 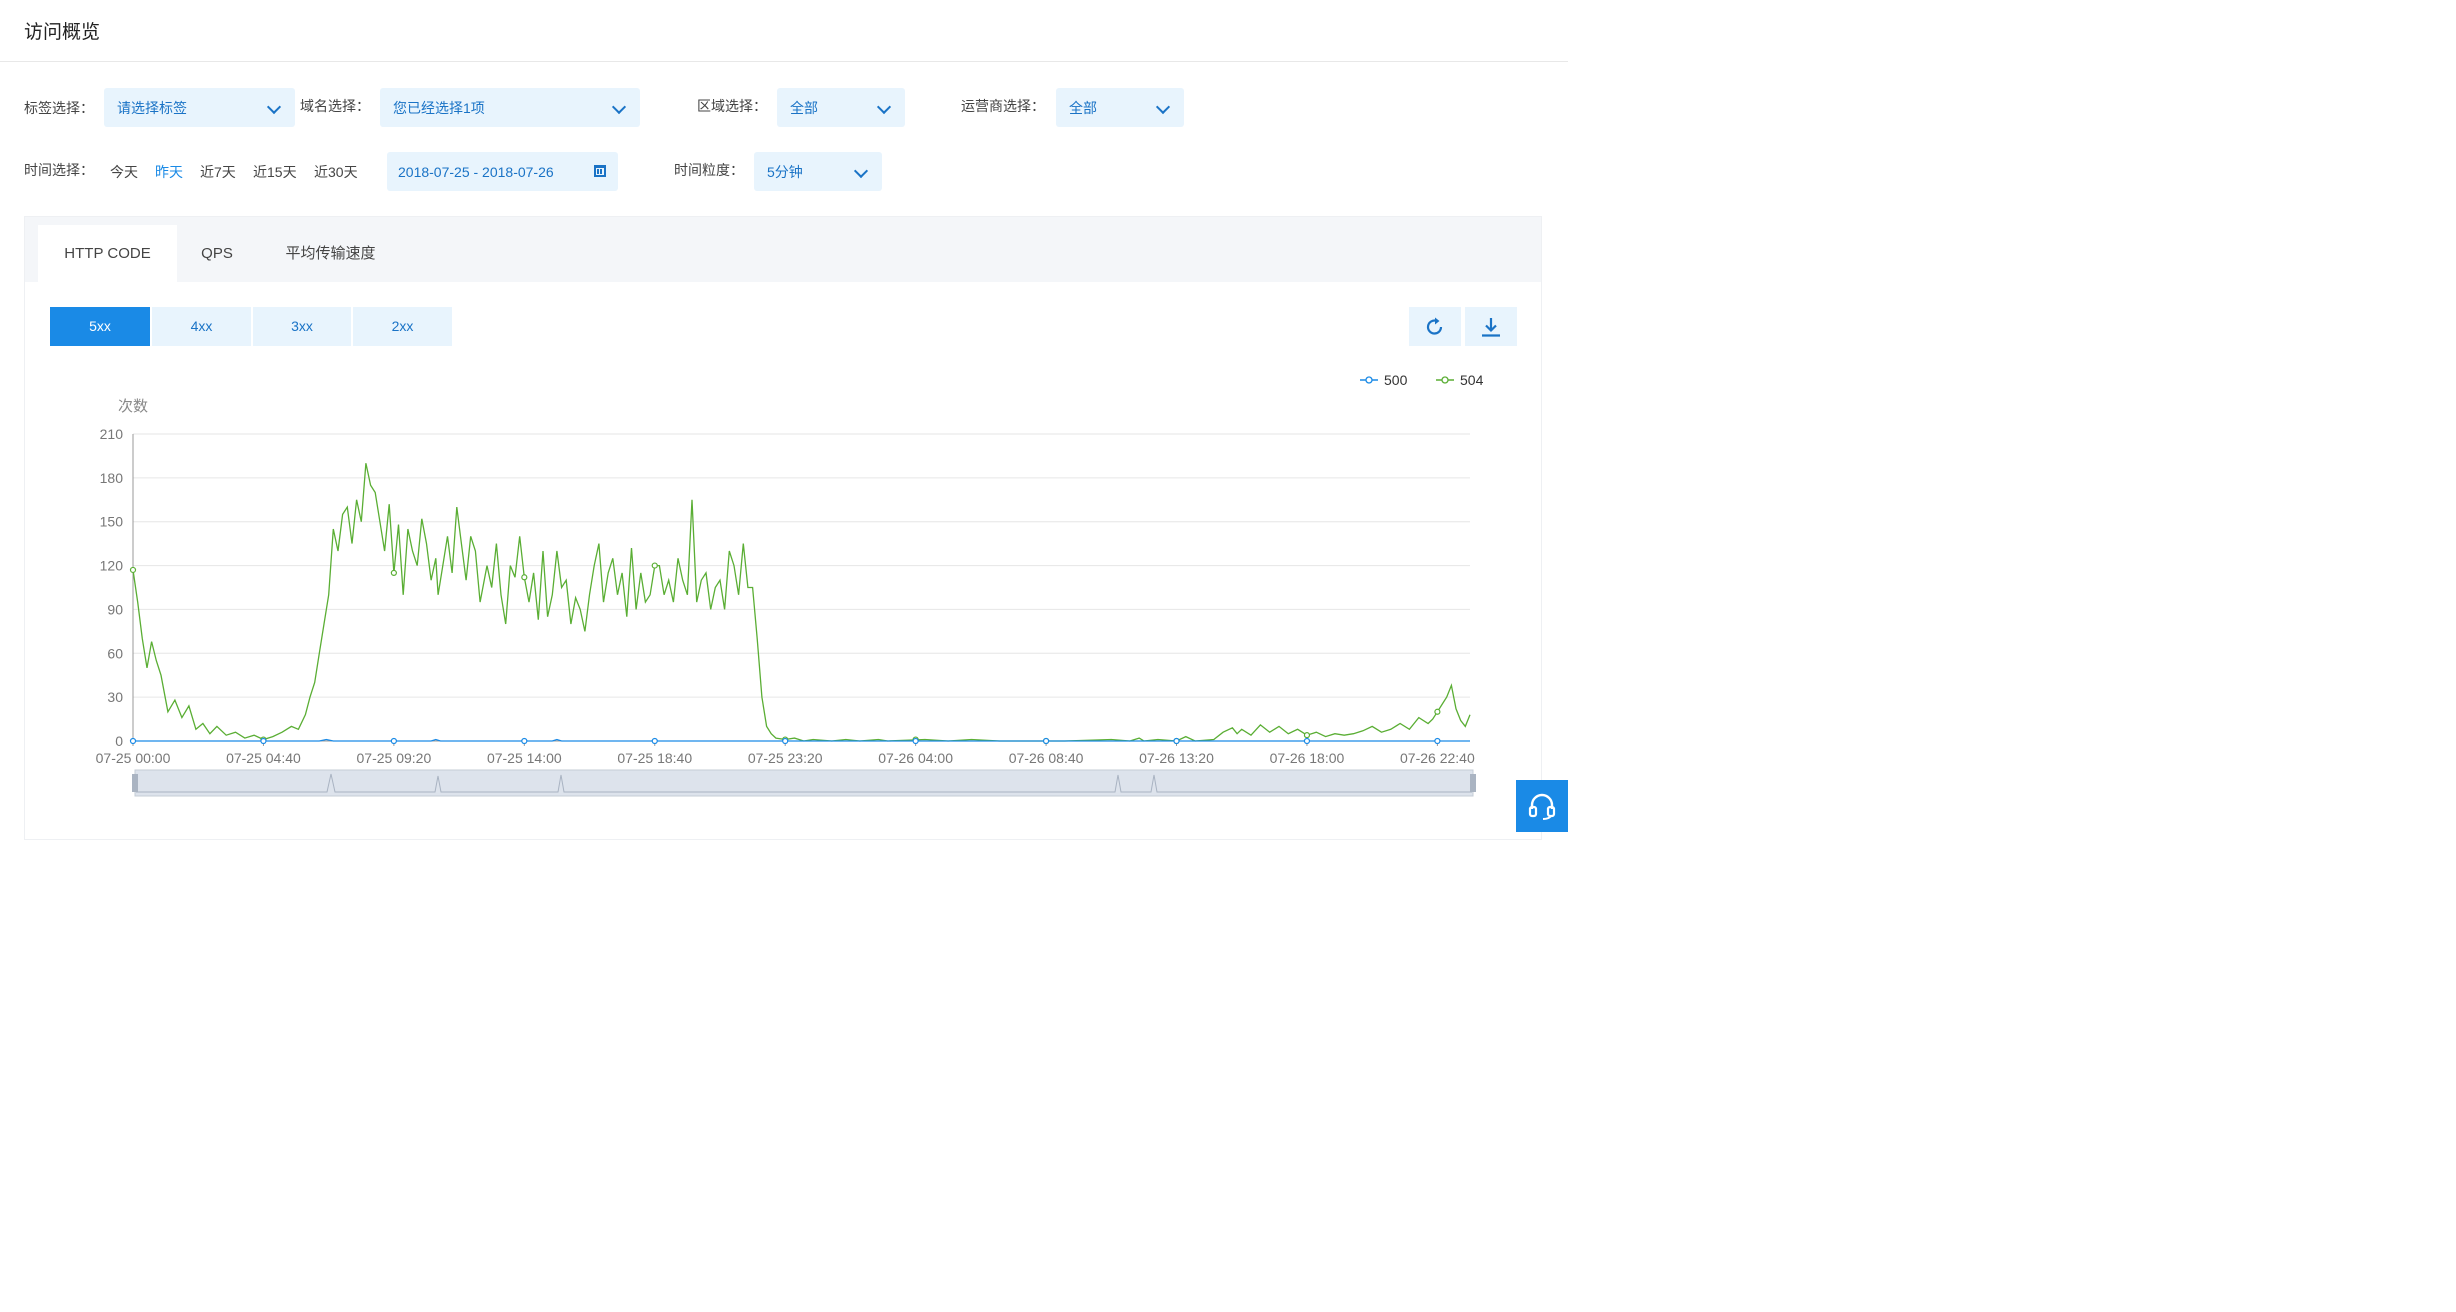 I want to click on region-select-value: 全部, so click(x=804, y=107).